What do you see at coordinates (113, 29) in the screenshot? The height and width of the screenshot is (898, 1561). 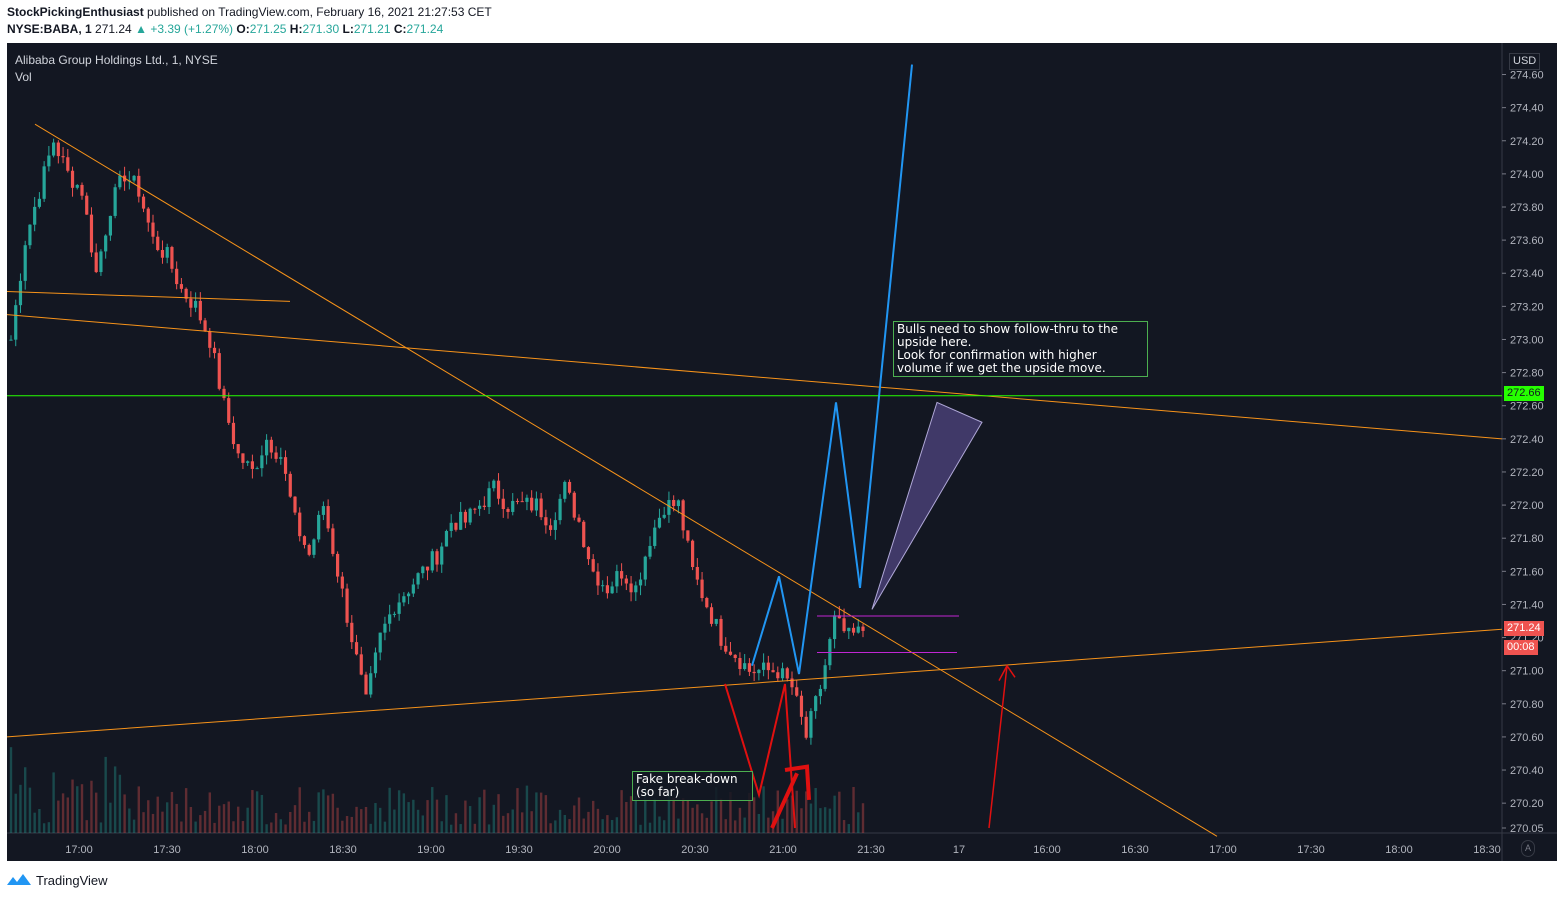 I see `last-price: 271.24` at bounding box center [113, 29].